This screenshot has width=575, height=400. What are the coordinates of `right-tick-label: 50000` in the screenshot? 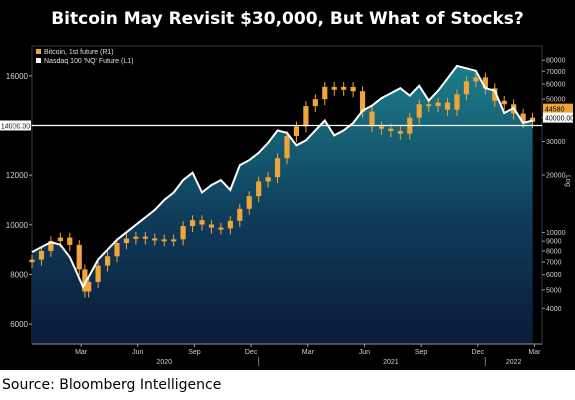 It's located at (556, 100).